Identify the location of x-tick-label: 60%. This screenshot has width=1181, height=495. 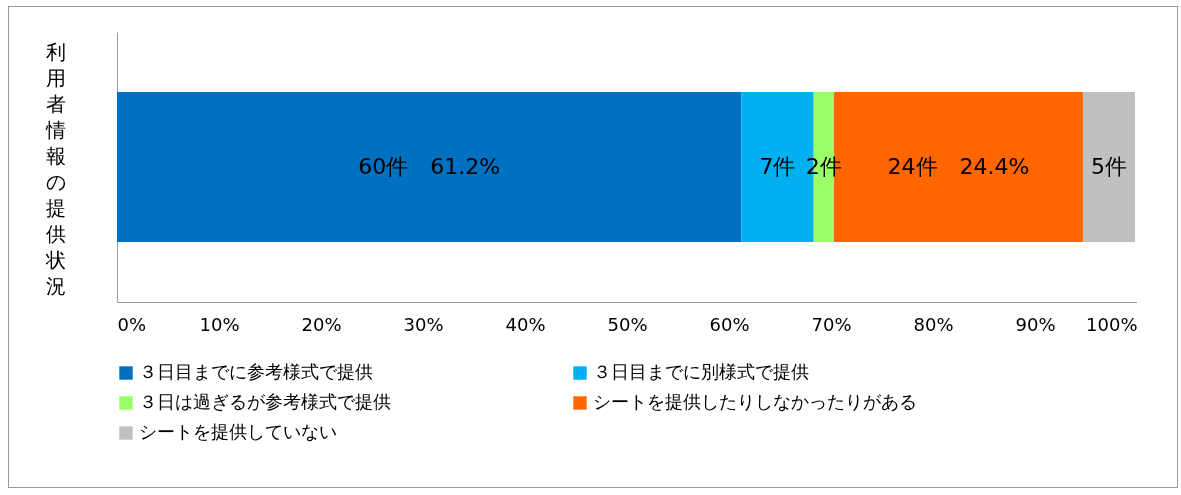
(729, 324).